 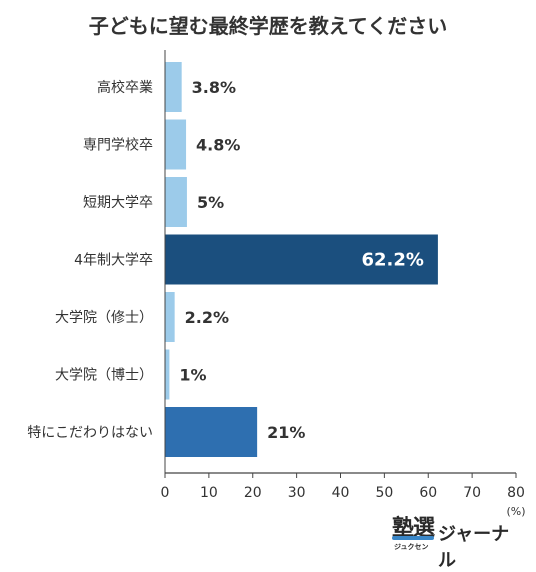 I want to click on x-axis-unit: (%), so click(x=515, y=511).